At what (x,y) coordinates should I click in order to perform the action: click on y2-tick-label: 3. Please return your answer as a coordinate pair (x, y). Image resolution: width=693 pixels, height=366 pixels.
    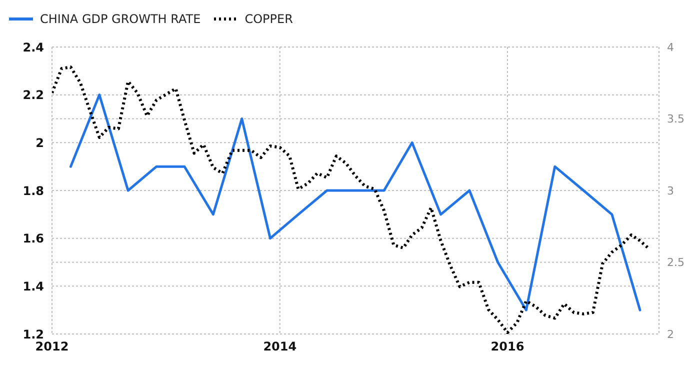
    Looking at the image, I should click on (670, 191).